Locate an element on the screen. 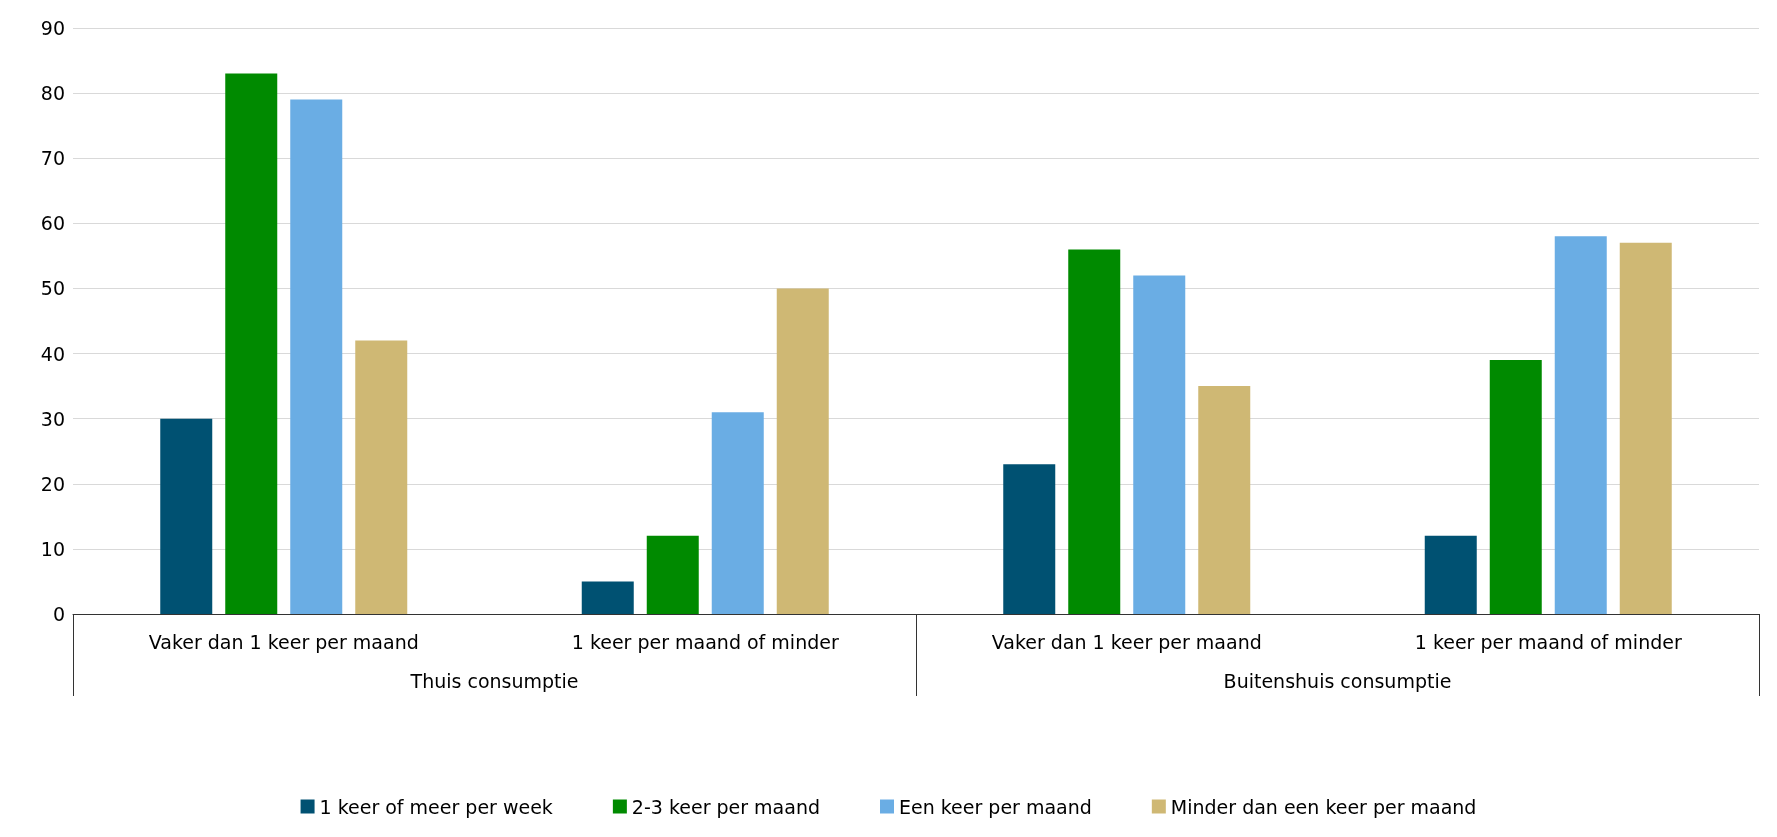  y-tick-label: 10 is located at coordinates (52, 548).